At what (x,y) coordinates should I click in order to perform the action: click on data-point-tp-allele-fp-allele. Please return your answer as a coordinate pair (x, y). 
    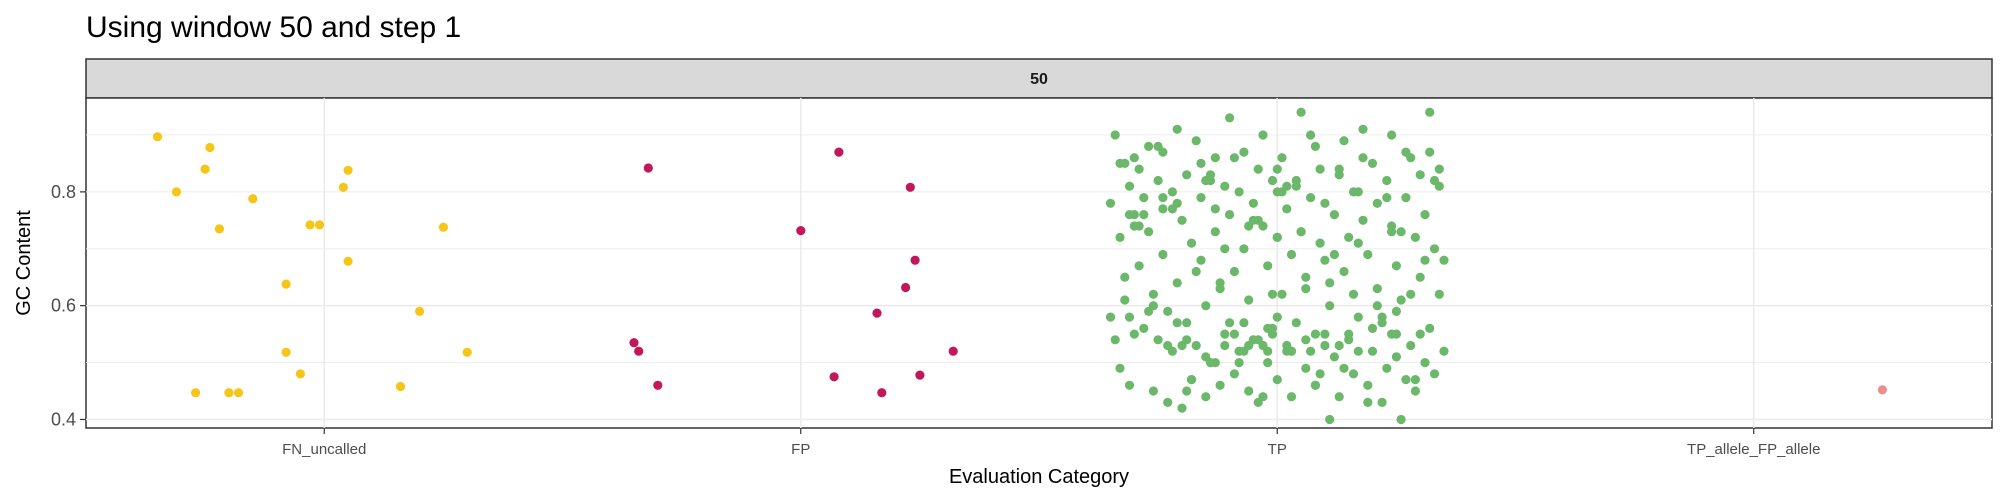
    Looking at the image, I should click on (1882, 390).